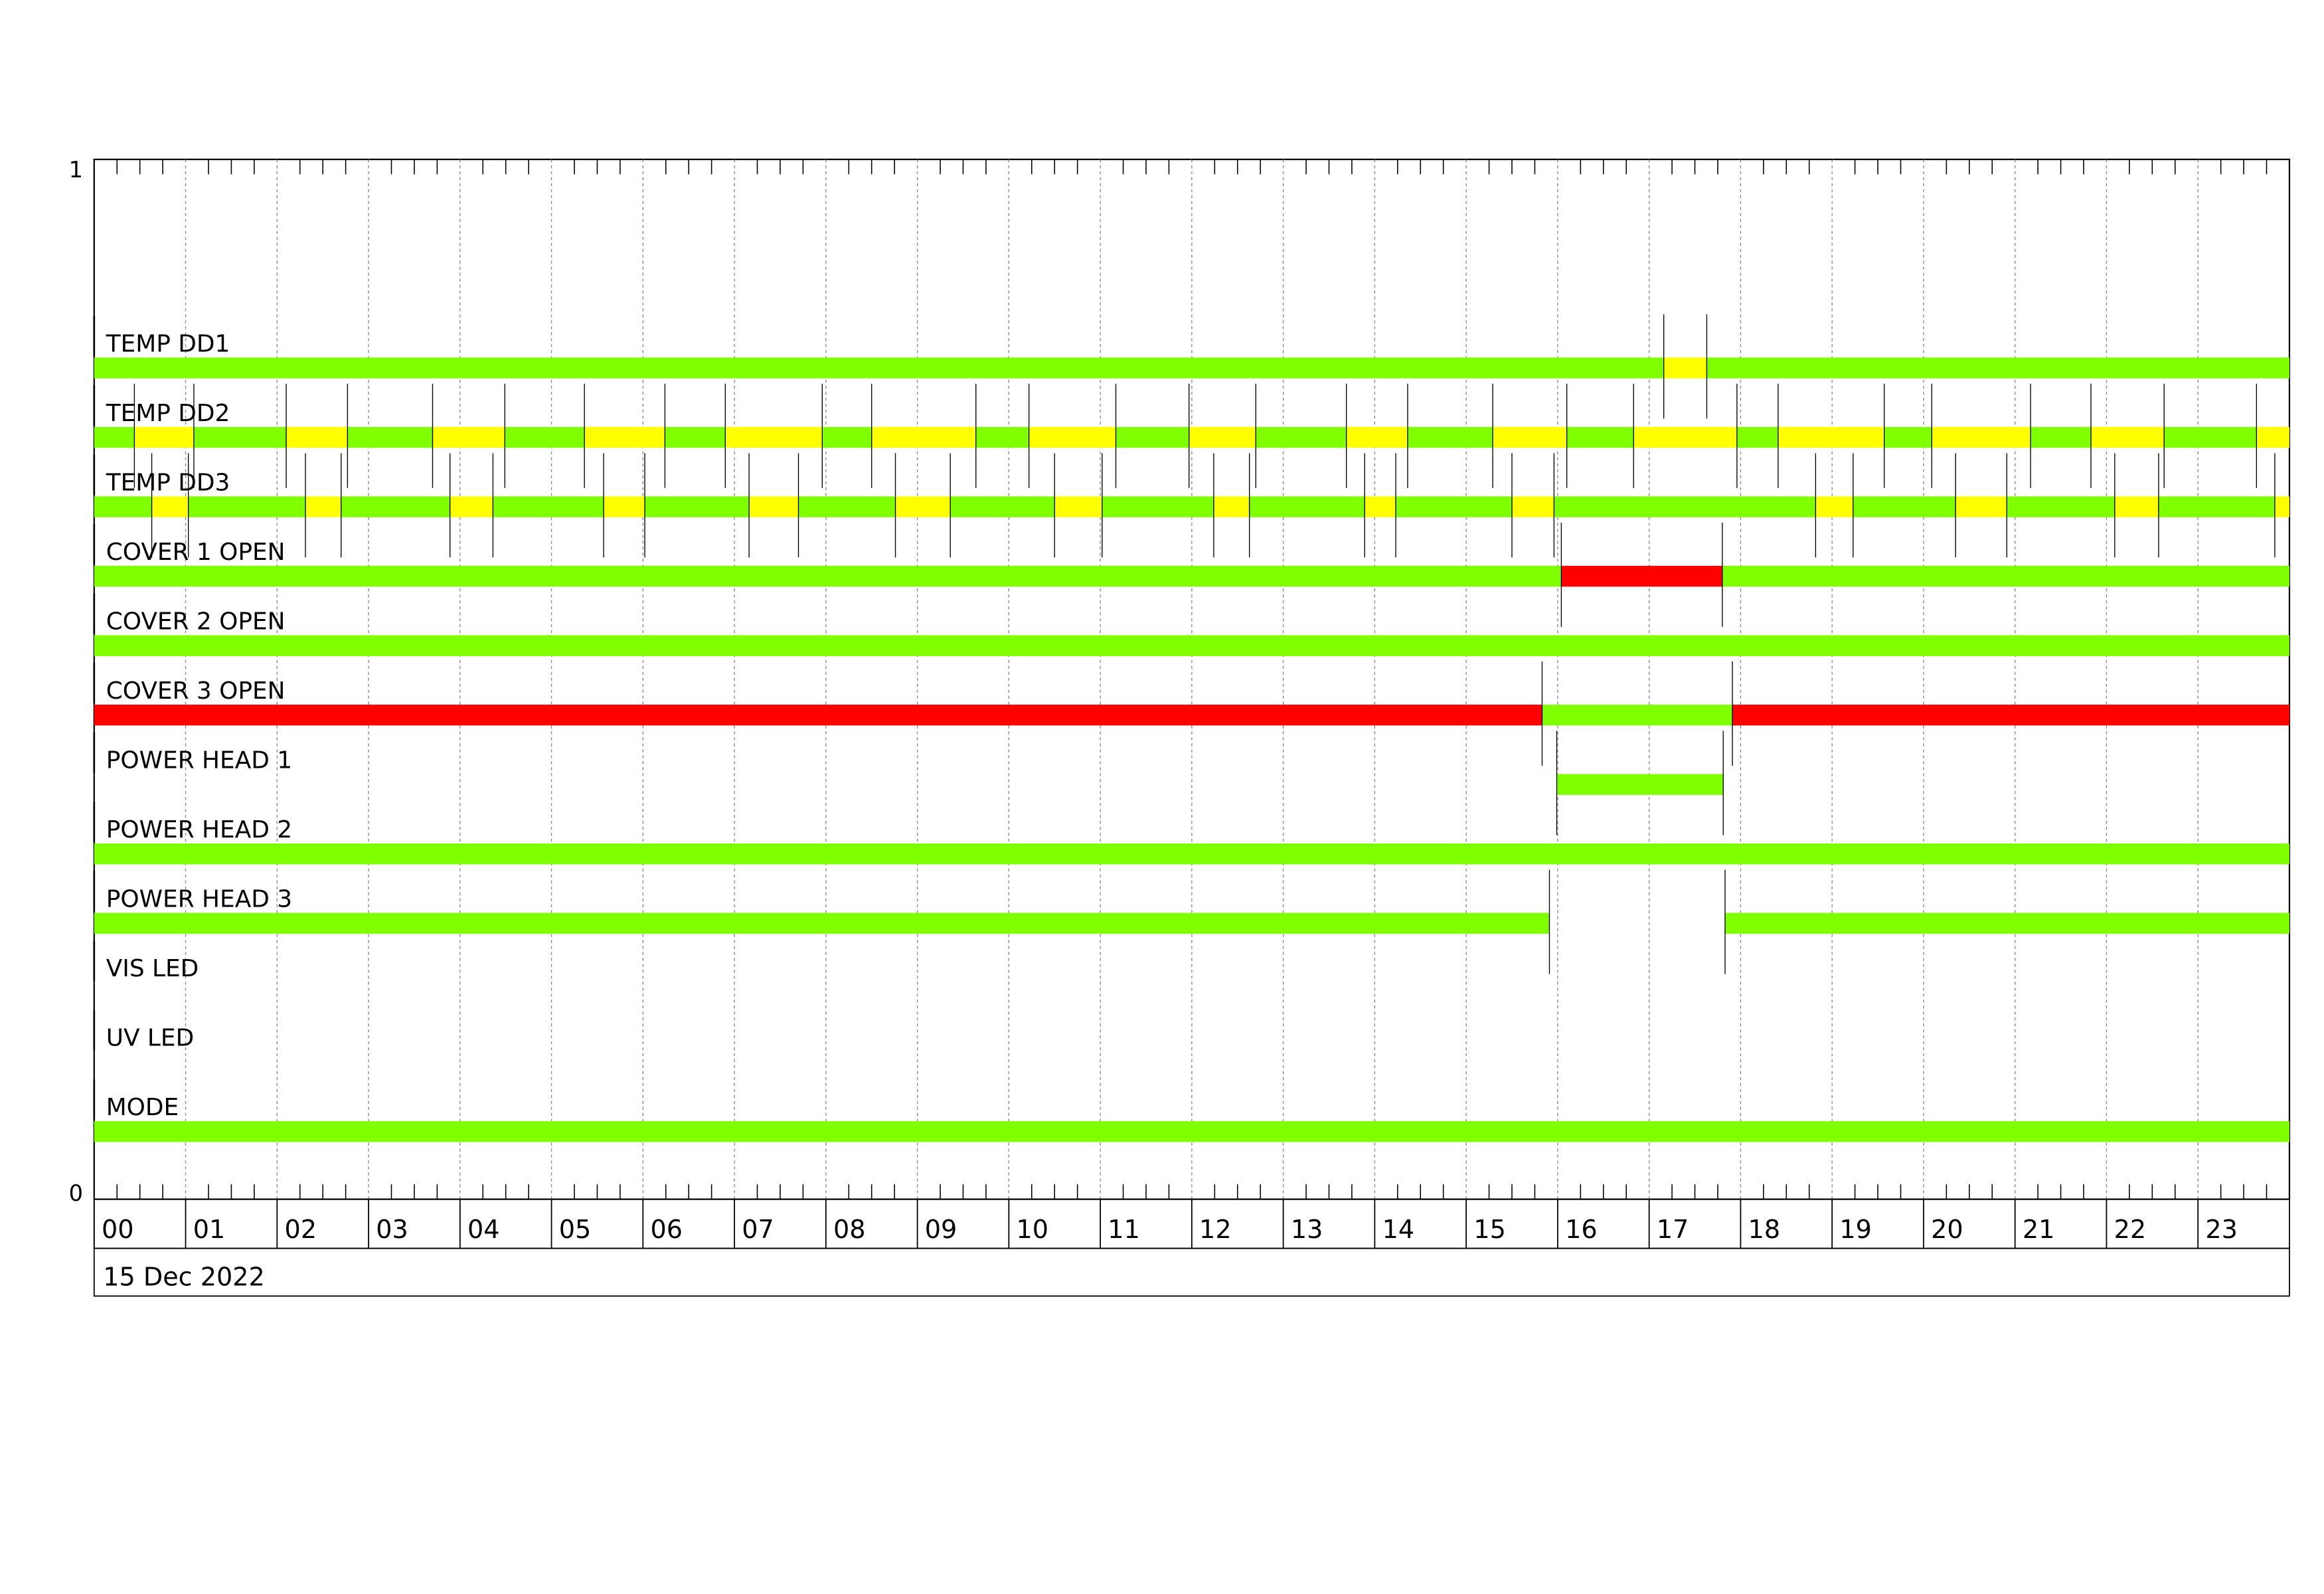 This screenshot has height=1594, width=2324. I want to click on row-label: TEMP DD3, so click(168, 482).